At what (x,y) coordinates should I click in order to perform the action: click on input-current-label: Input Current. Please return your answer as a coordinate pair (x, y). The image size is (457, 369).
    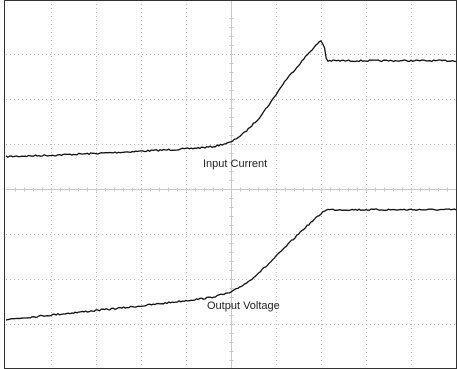
    Looking at the image, I should click on (235, 164).